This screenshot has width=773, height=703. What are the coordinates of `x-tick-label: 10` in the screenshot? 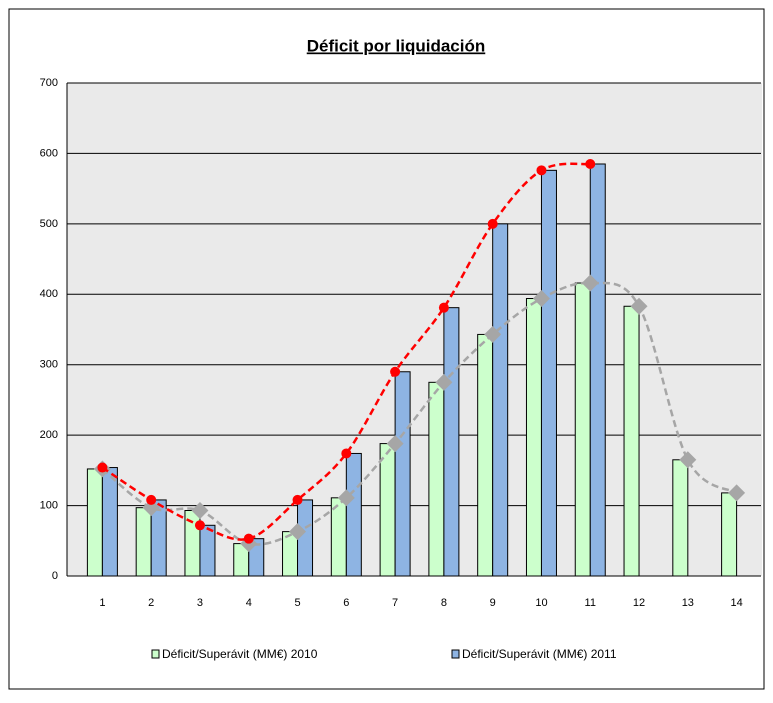 It's located at (541, 603).